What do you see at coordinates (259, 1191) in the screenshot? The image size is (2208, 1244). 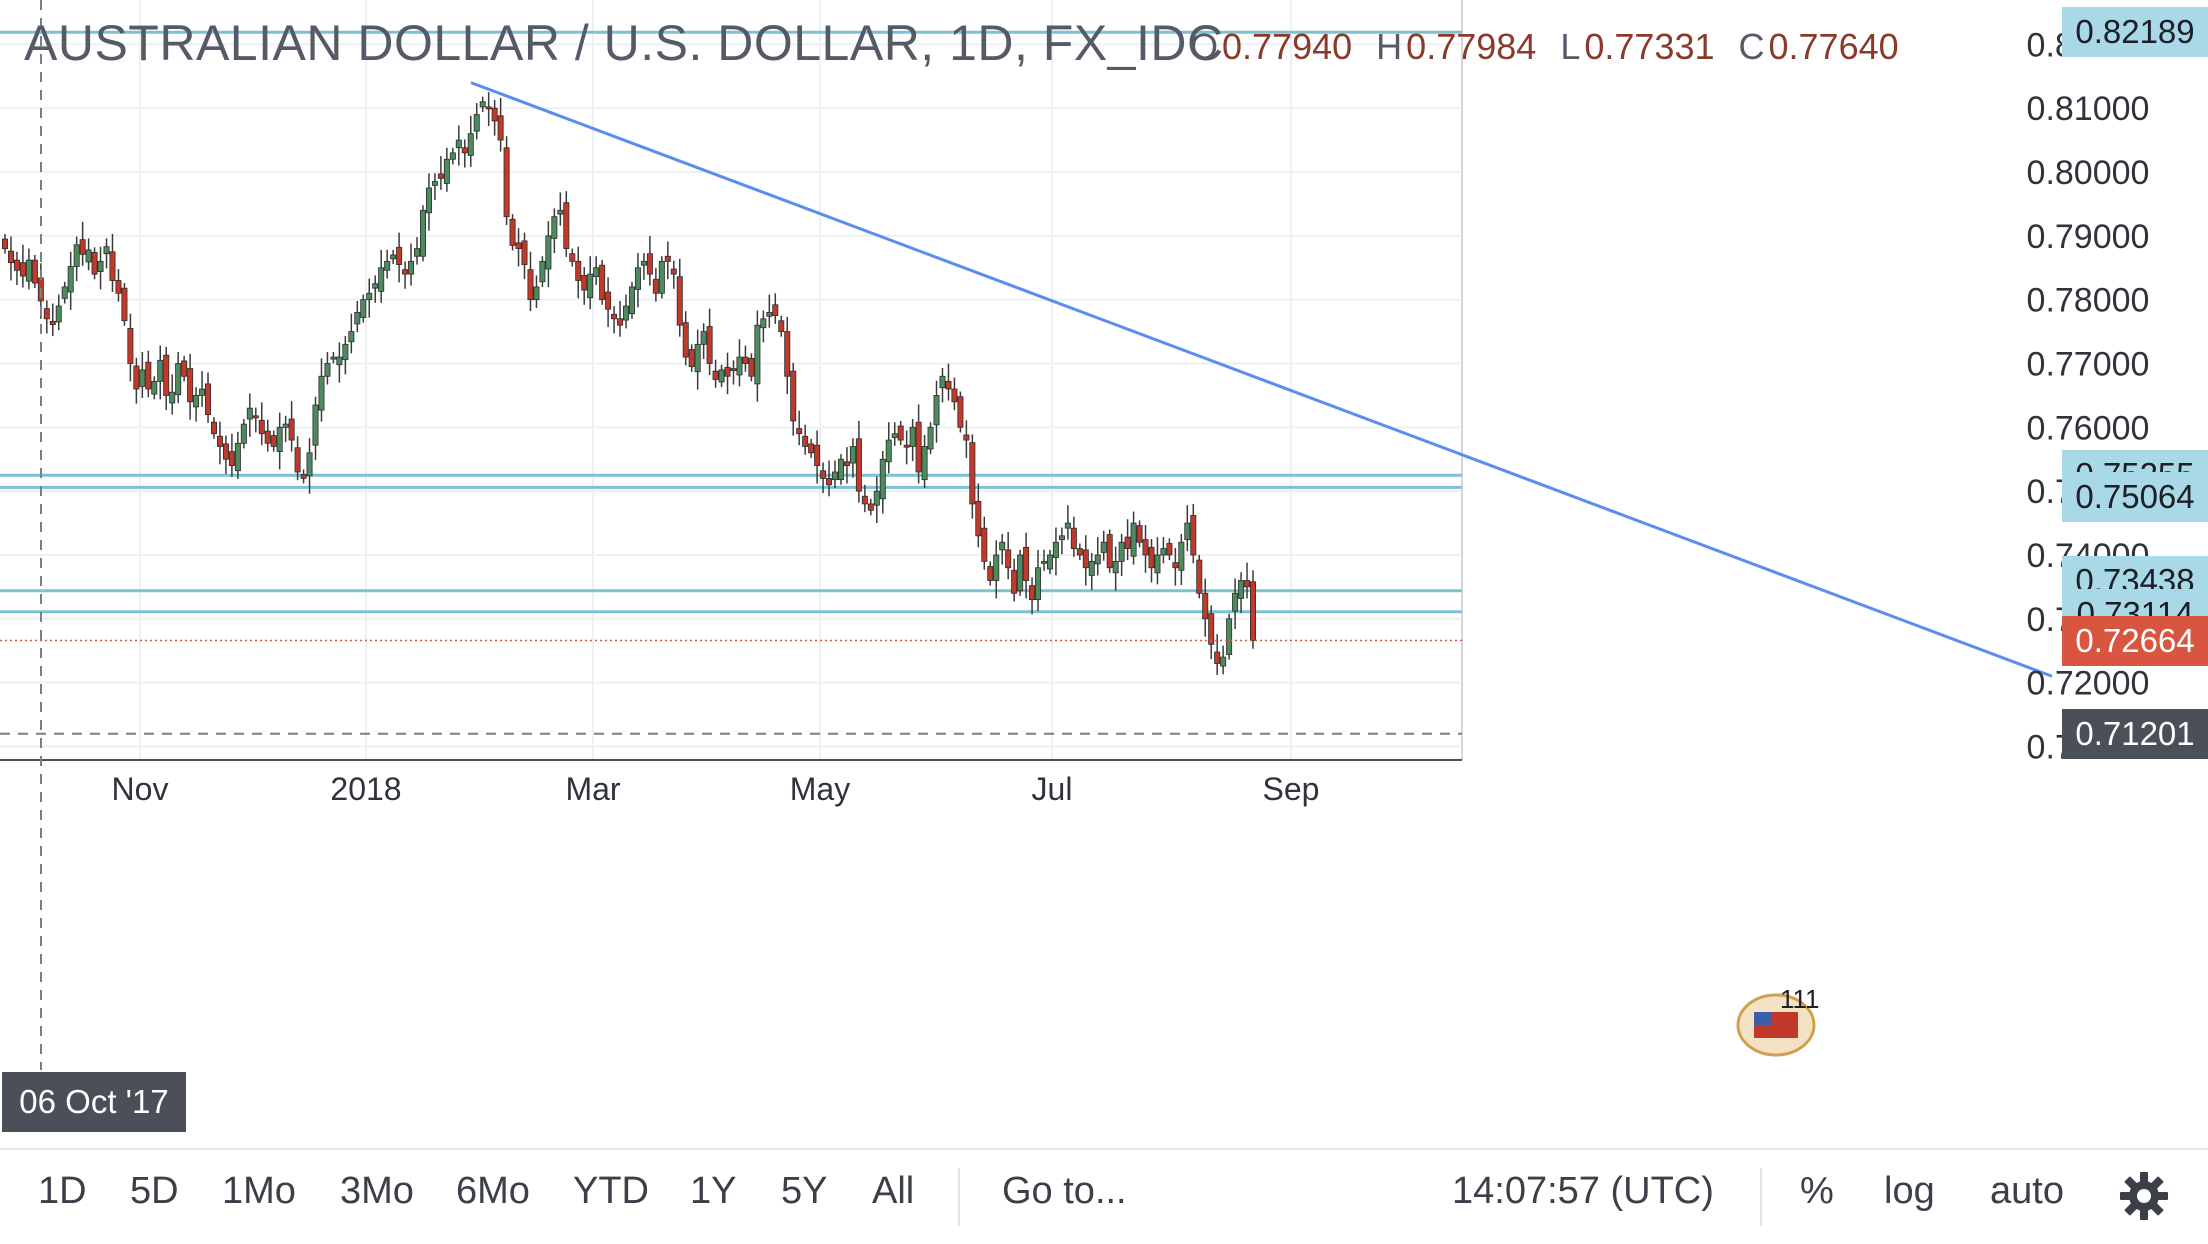 I see `range-1mo-button: 1Mo` at bounding box center [259, 1191].